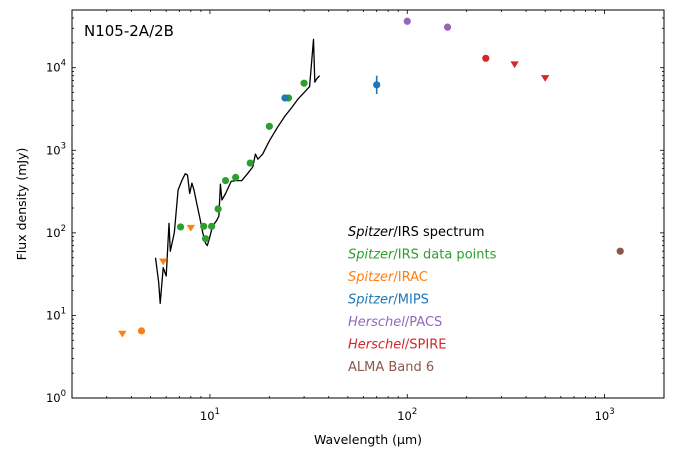  What do you see at coordinates (21, 204) in the screenshot?
I see `y-axis-label: Flux density (mJy)` at bounding box center [21, 204].